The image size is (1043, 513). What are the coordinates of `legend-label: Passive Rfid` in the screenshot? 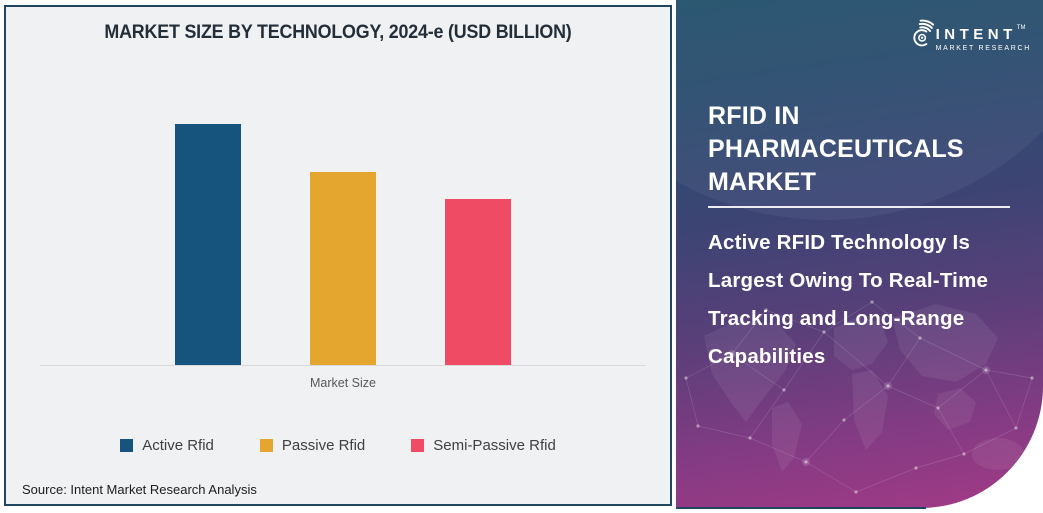 It's located at (323, 445).